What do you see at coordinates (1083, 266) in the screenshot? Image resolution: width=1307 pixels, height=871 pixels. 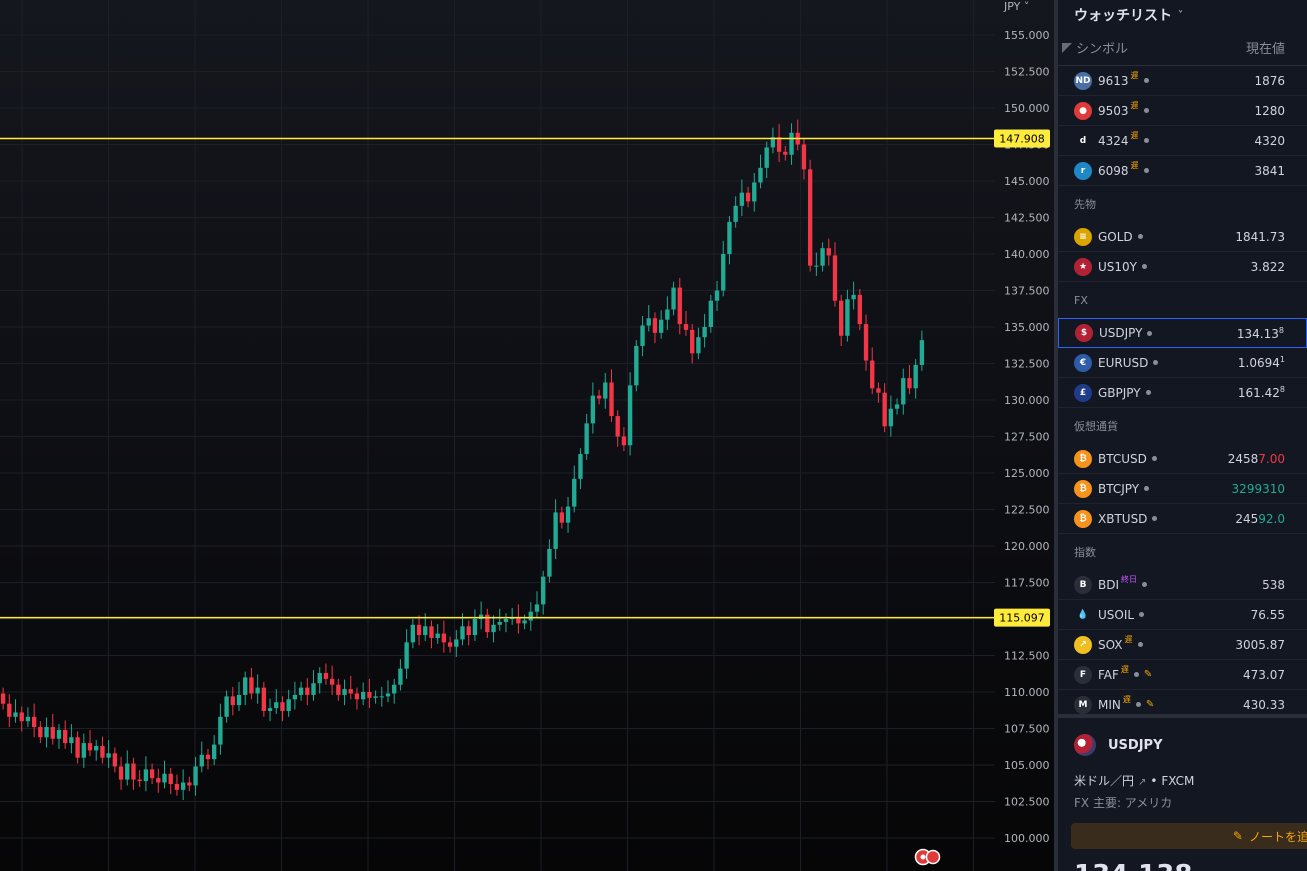 I see `symbol-logo-icon: ★` at bounding box center [1083, 266].